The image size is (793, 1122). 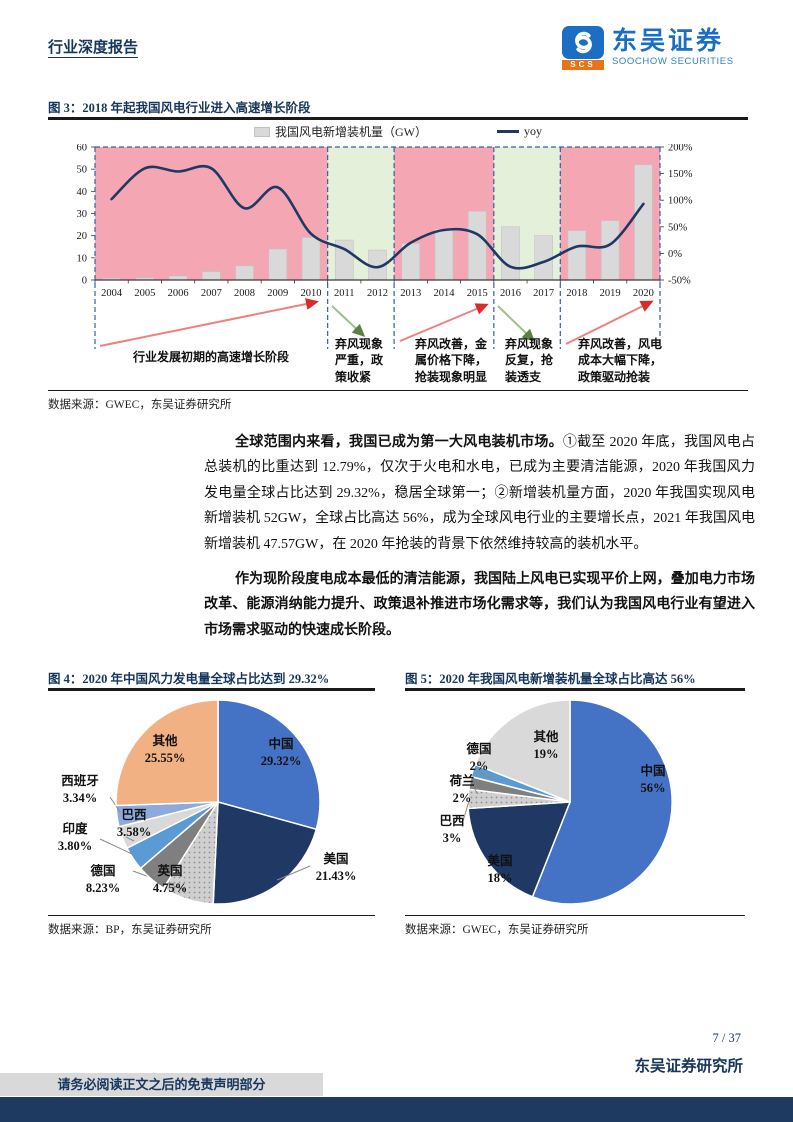 I want to click on paragraph-1-lead: 全球范围内来看，我国已成为第一大风电装机市场。, so click(x=399, y=442).